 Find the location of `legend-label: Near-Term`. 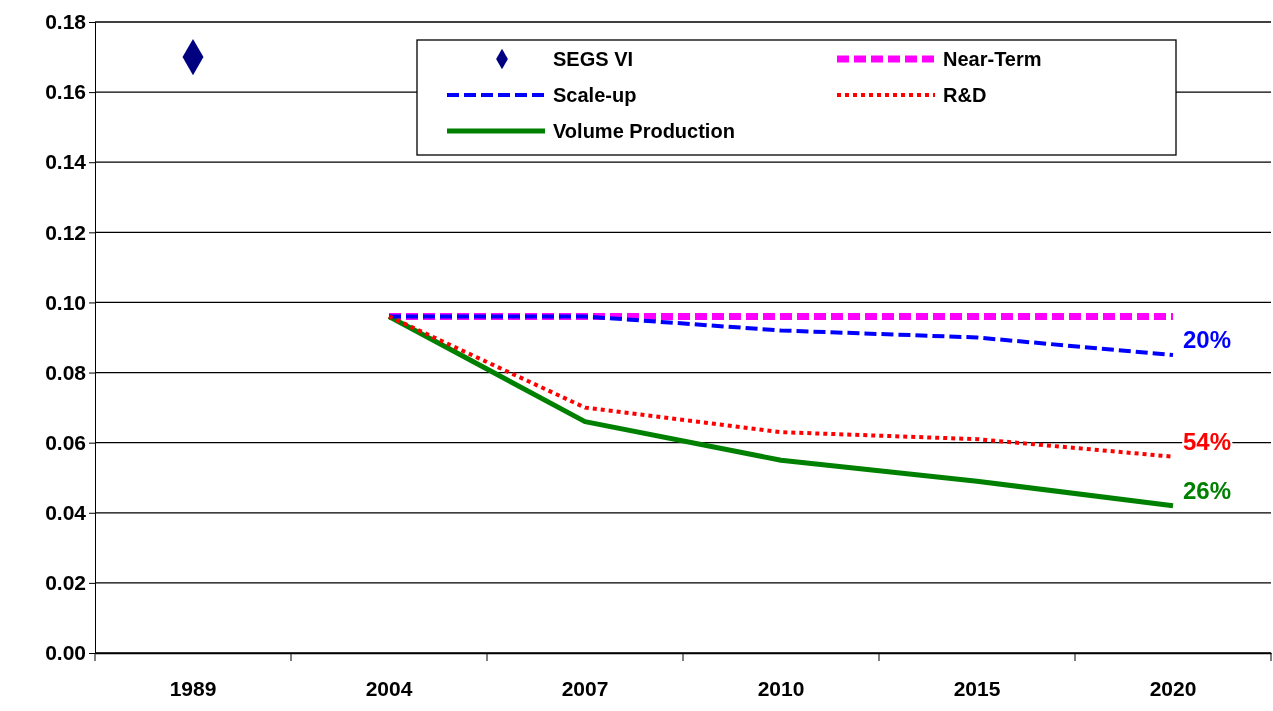

legend-label: Near-Term is located at coordinates (992, 59).